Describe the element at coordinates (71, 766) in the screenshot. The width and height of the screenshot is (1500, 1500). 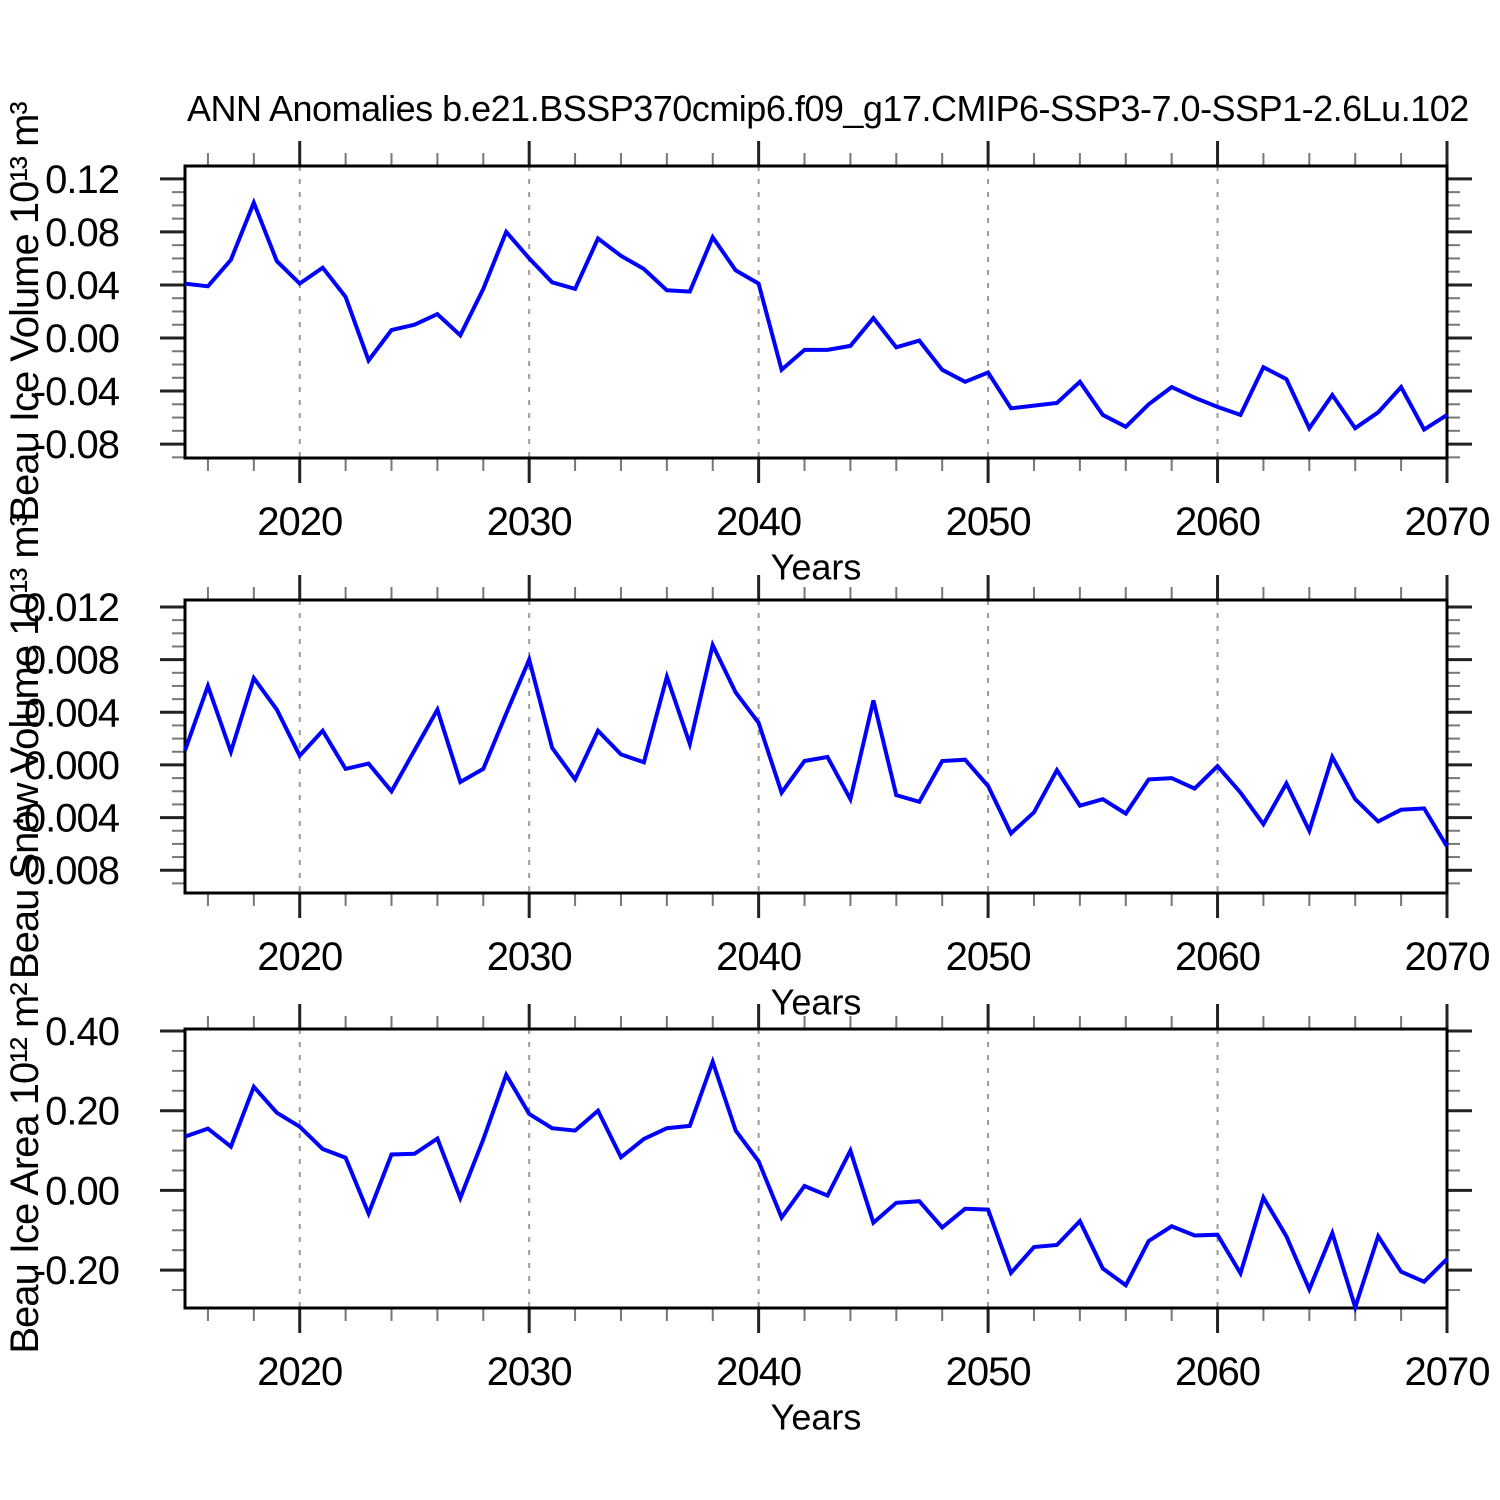
I see `y-tick-label: 0.000` at that location.